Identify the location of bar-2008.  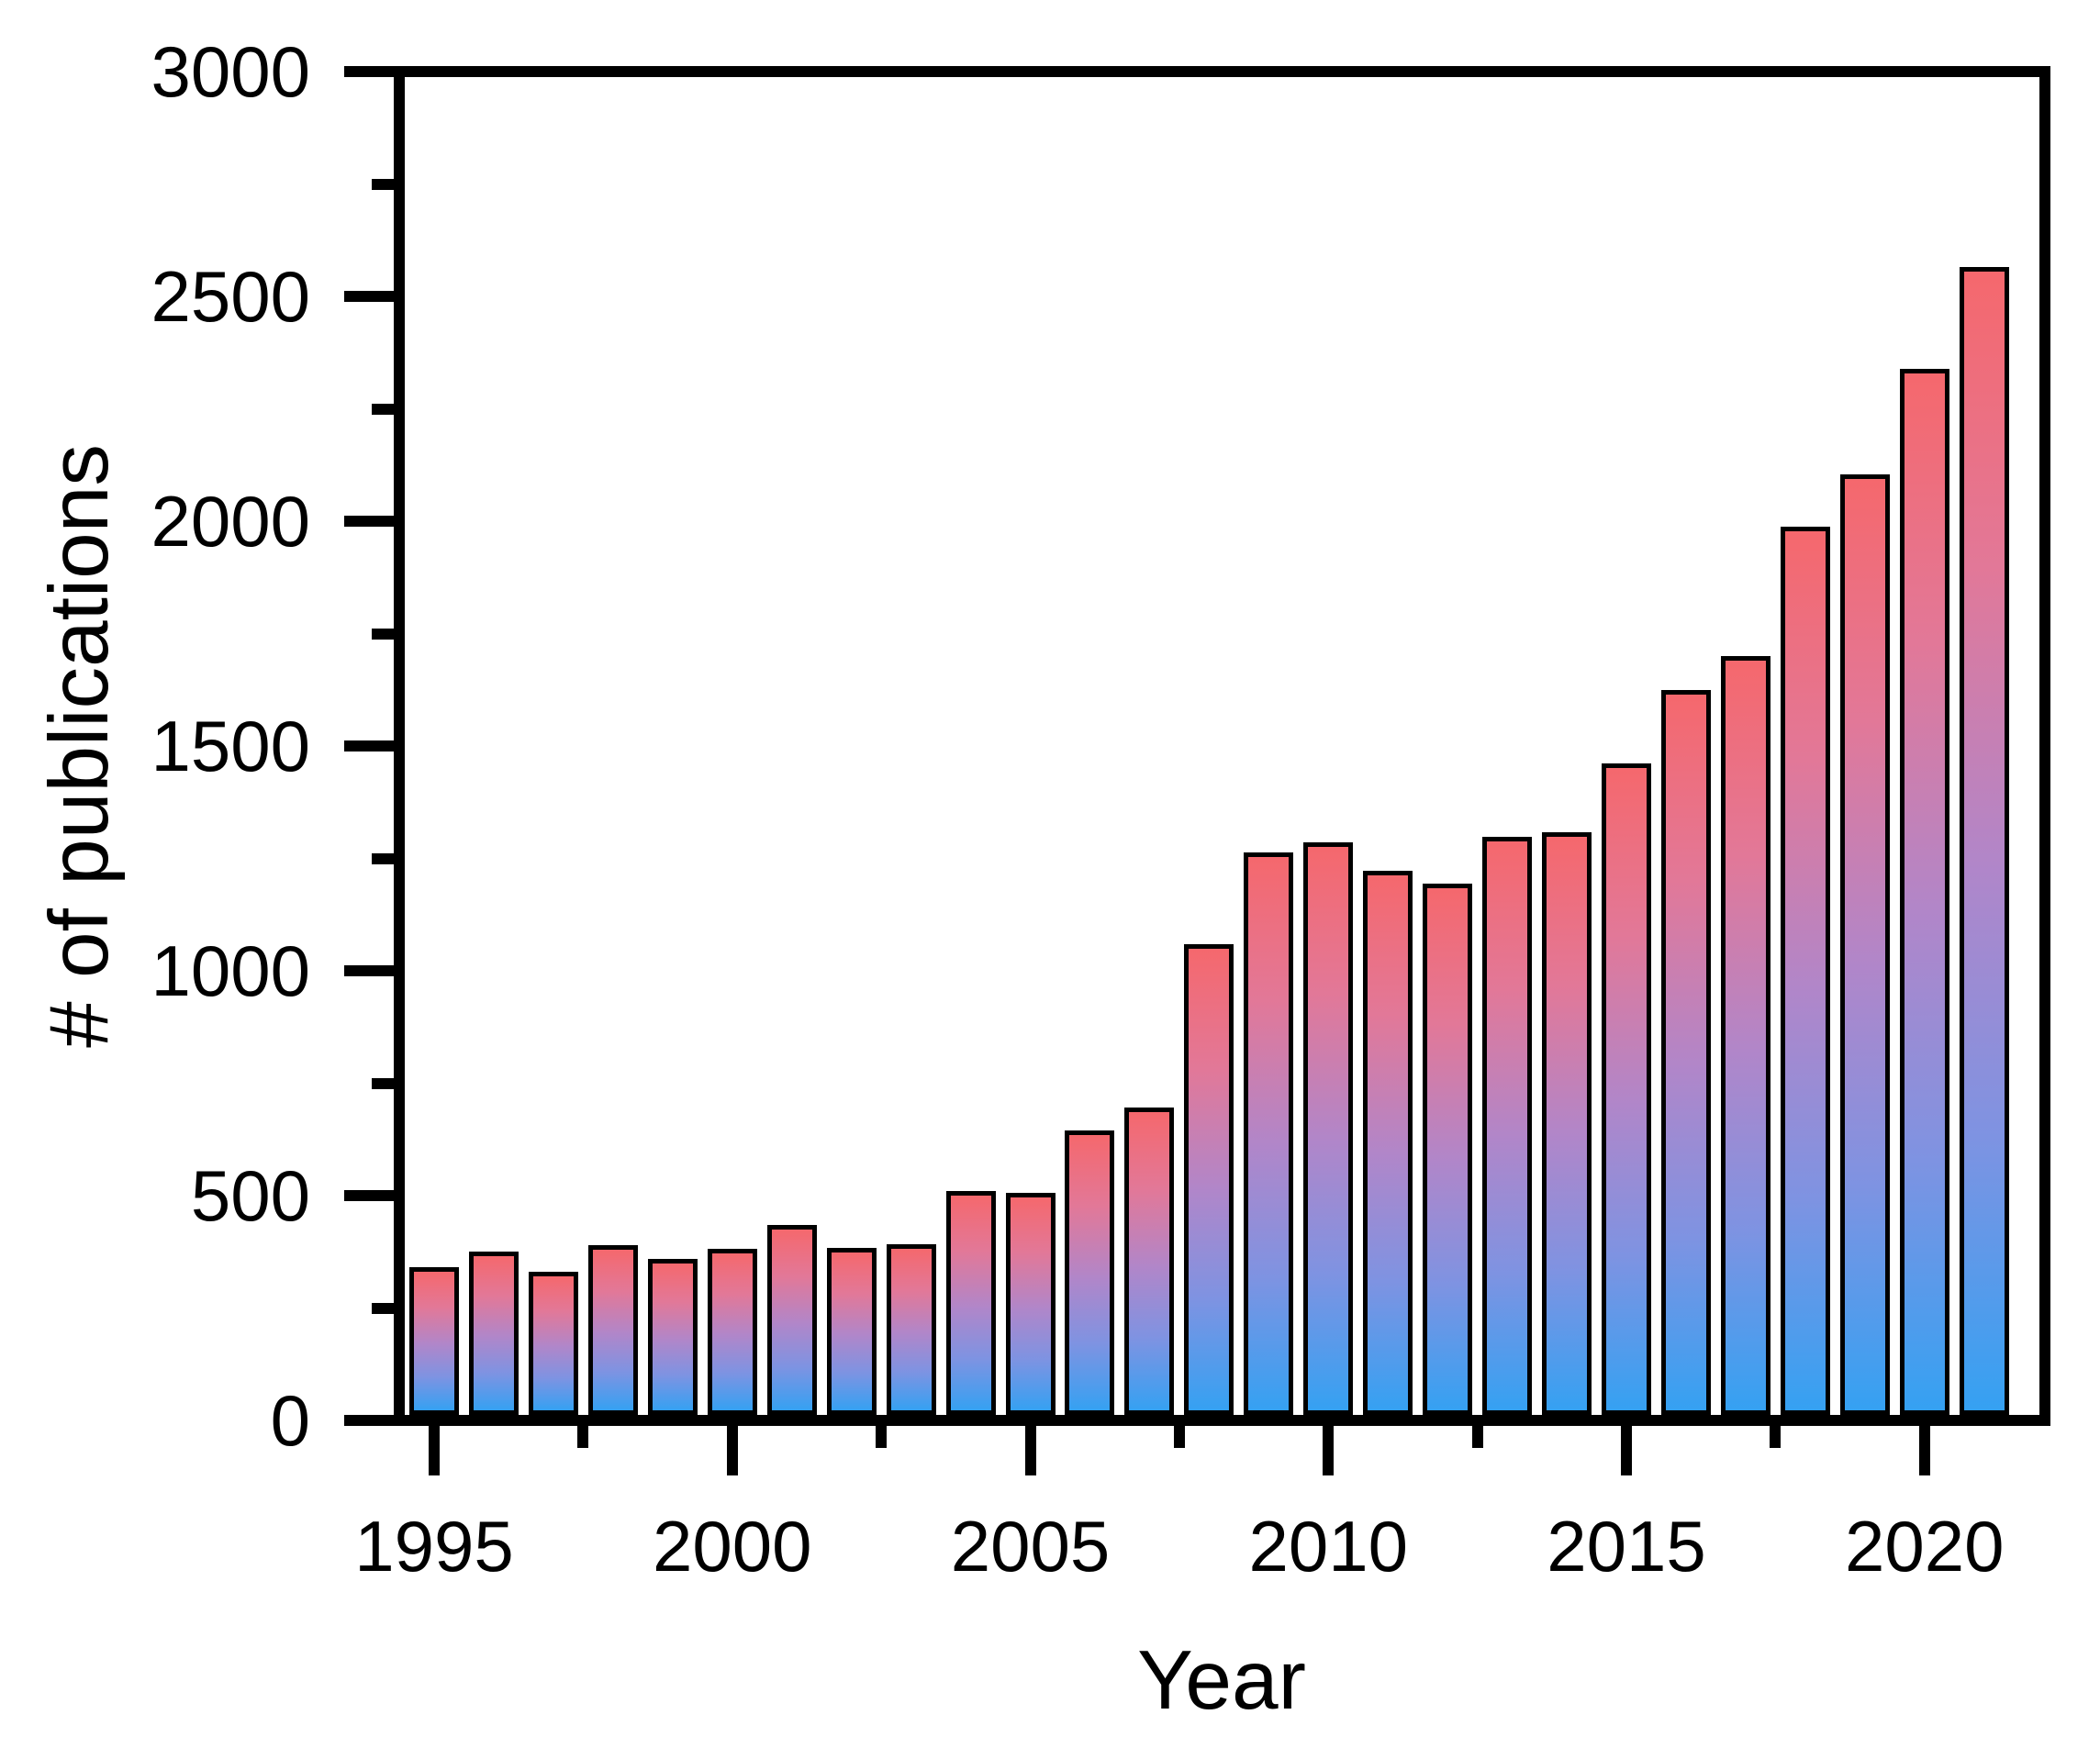
(1209, 1179).